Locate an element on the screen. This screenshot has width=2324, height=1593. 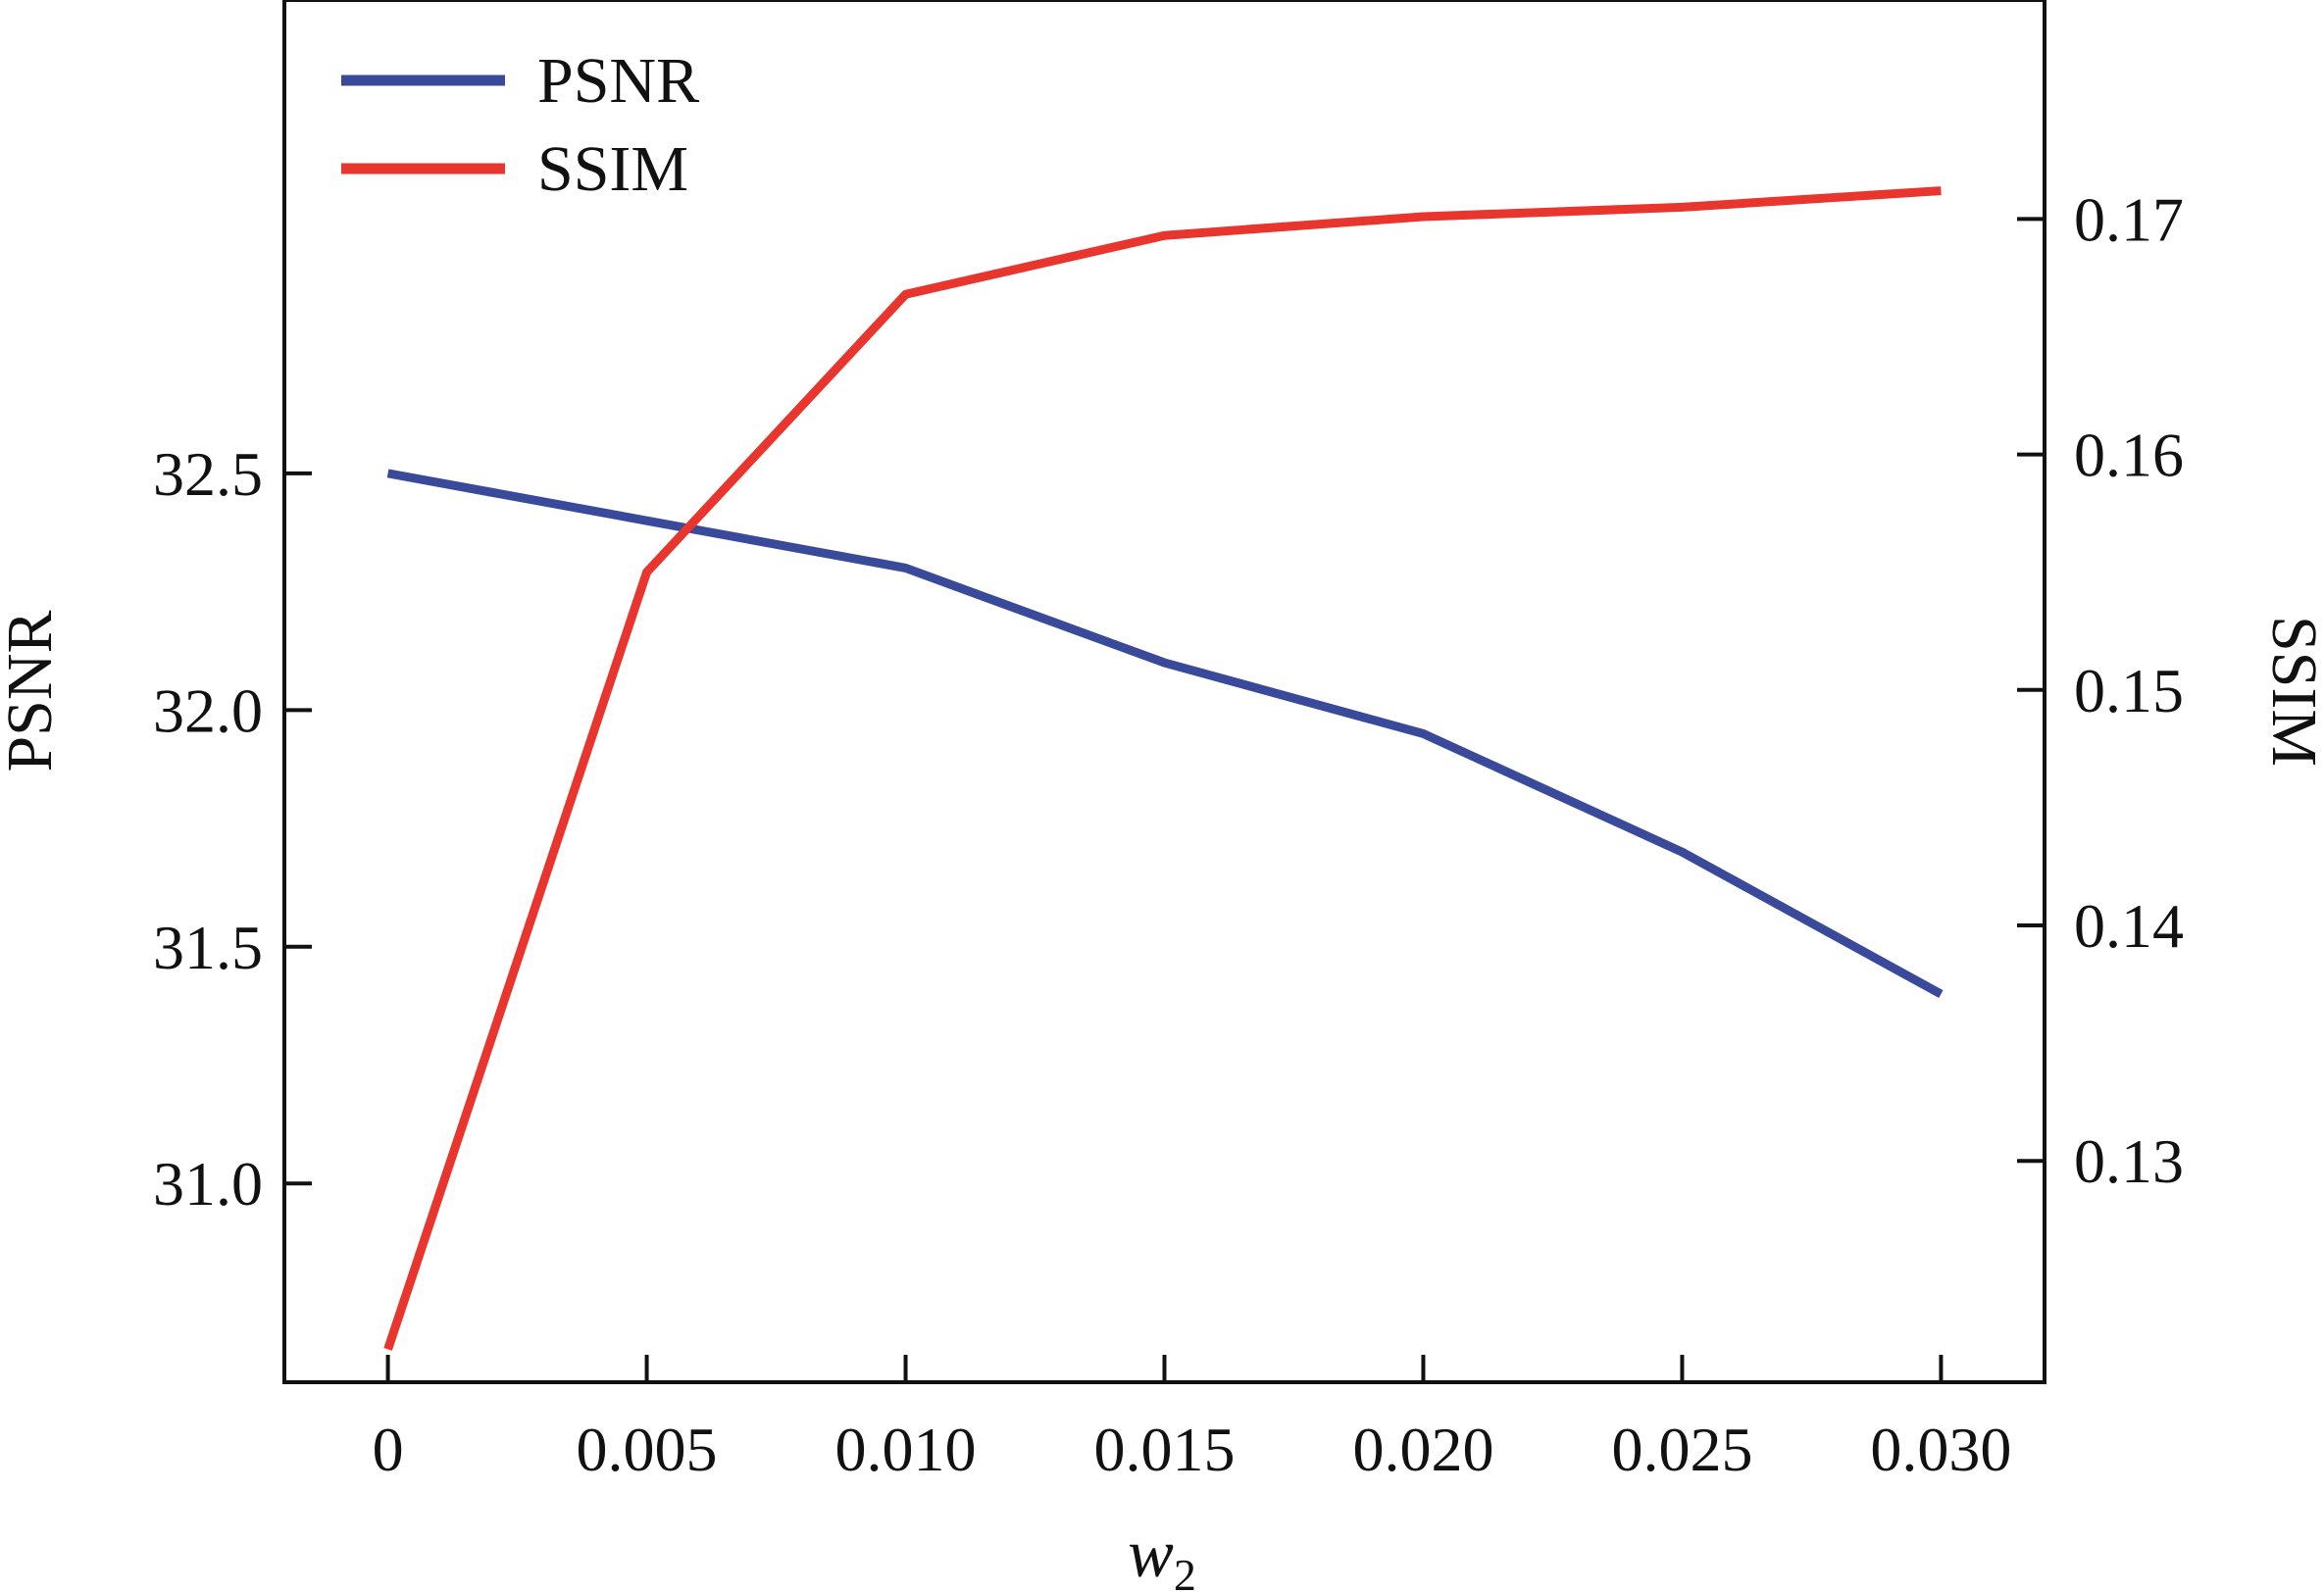
right-y-axis: 0.13 0.14 0.15 0.16 0.17 is located at coordinates (2101, 690).